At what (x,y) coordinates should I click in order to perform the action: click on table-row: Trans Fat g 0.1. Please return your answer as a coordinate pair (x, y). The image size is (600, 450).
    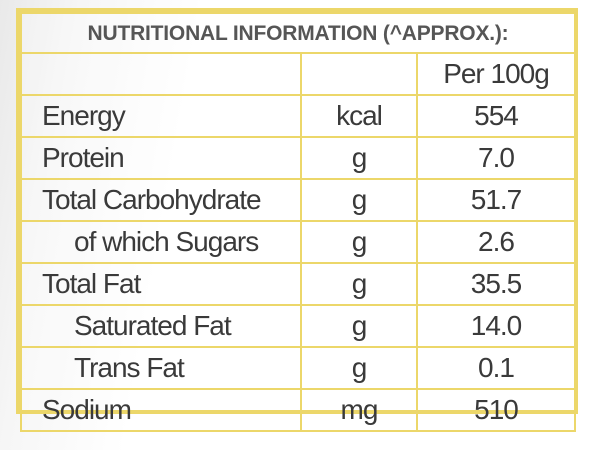
    Looking at the image, I should click on (298, 368).